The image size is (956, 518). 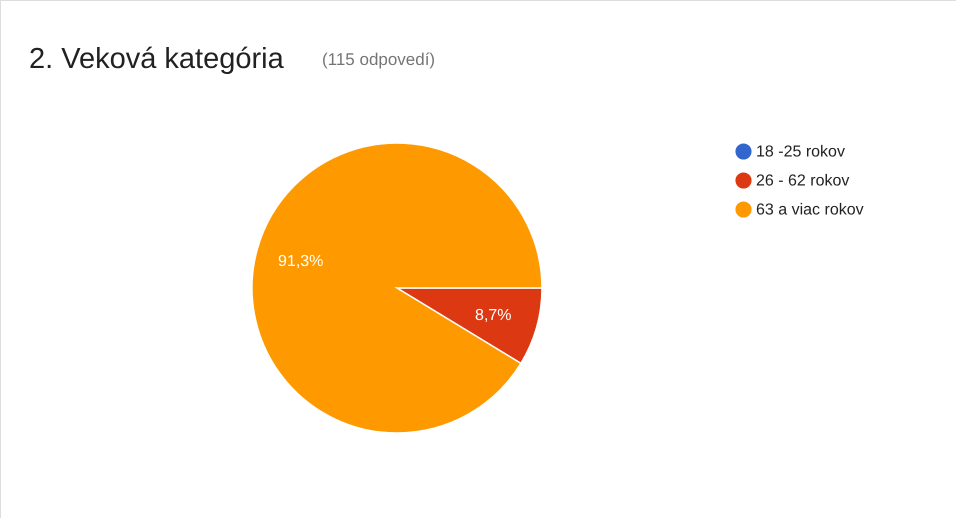 What do you see at coordinates (301, 261) in the screenshot?
I see `data-label: 91,3%` at bounding box center [301, 261].